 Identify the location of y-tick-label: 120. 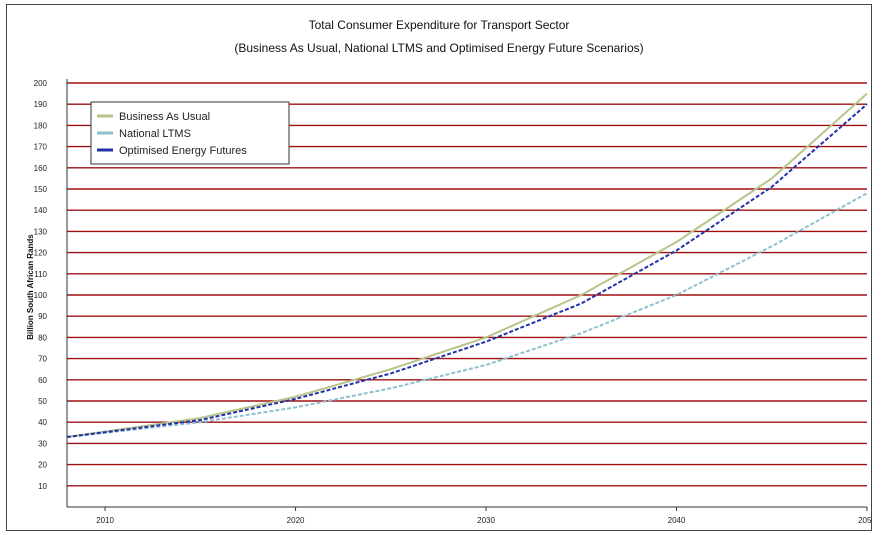
(41, 253).